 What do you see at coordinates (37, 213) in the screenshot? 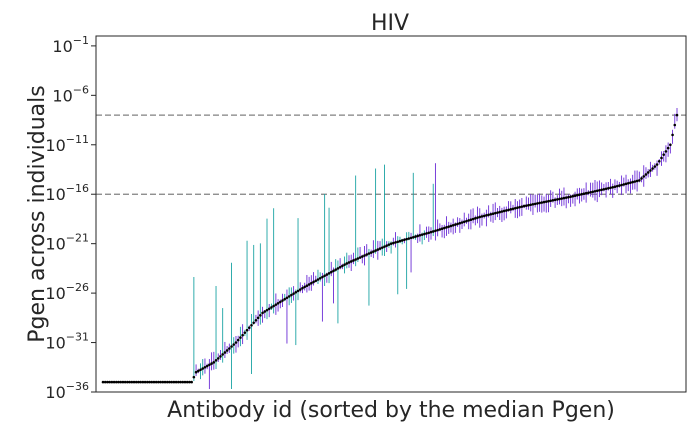
I see `y-axis-label: Pgen across individuals` at bounding box center [37, 213].